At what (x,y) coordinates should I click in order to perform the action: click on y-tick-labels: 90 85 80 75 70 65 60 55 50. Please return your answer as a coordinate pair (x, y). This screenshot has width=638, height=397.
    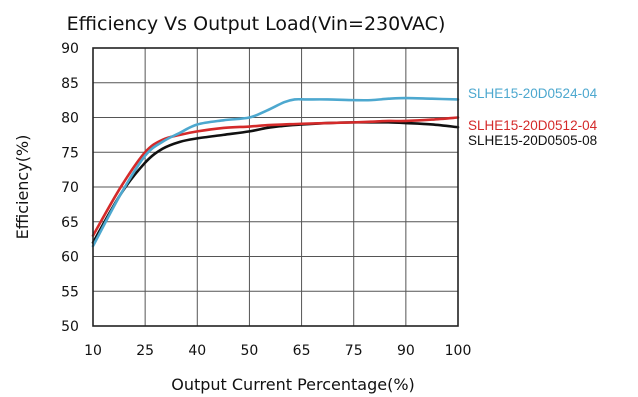
    Looking at the image, I should click on (70, 188).